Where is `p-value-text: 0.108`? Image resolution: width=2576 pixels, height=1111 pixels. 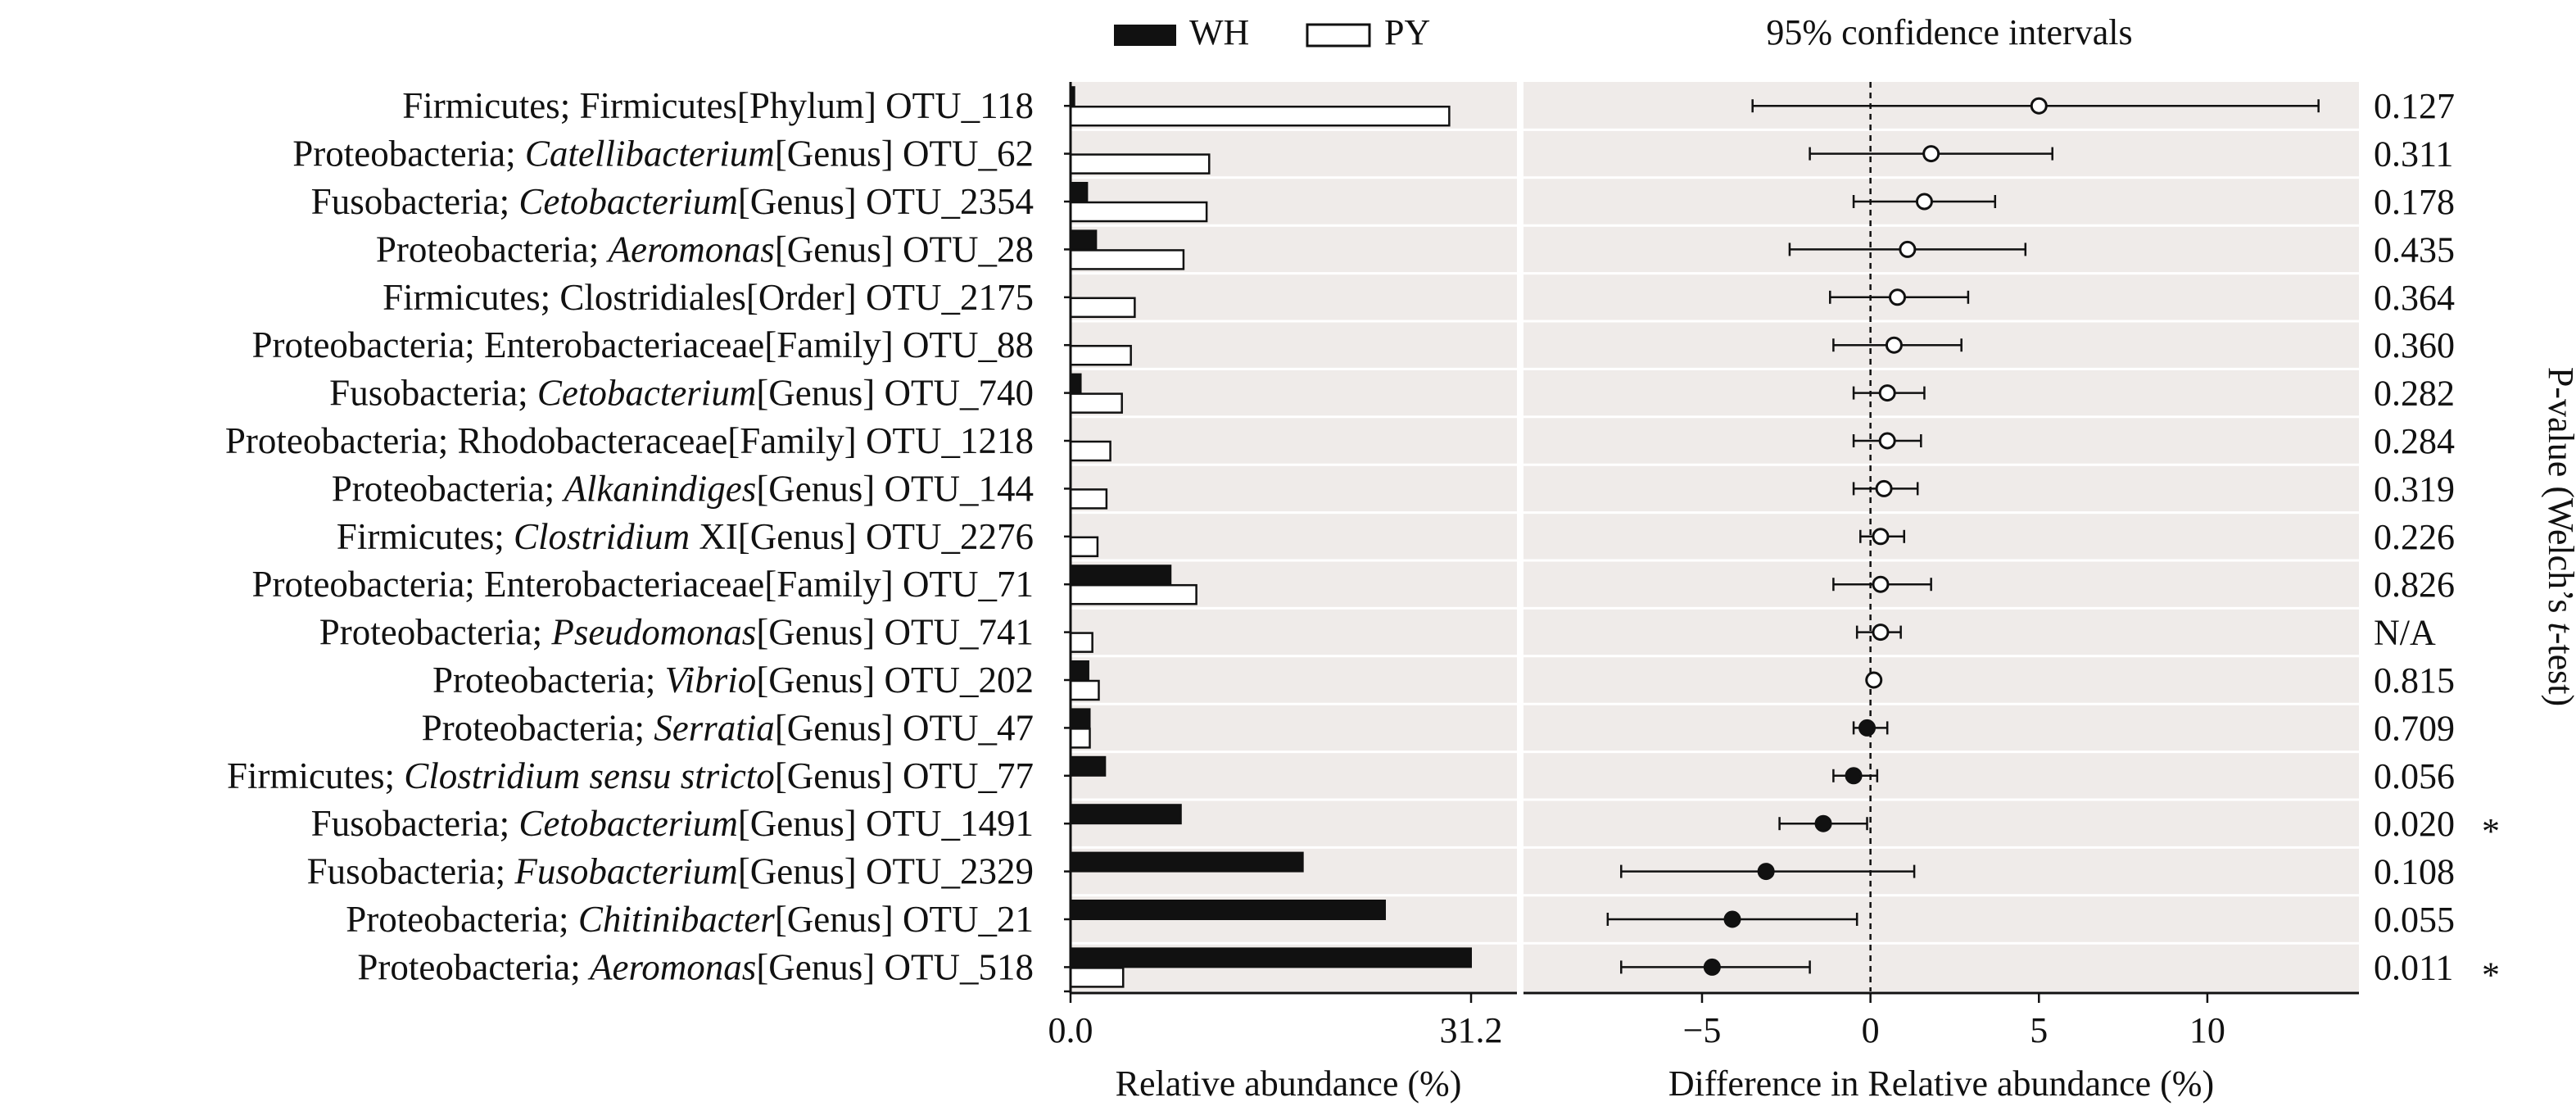 p-value-text: 0.108 is located at coordinates (2414, 872).